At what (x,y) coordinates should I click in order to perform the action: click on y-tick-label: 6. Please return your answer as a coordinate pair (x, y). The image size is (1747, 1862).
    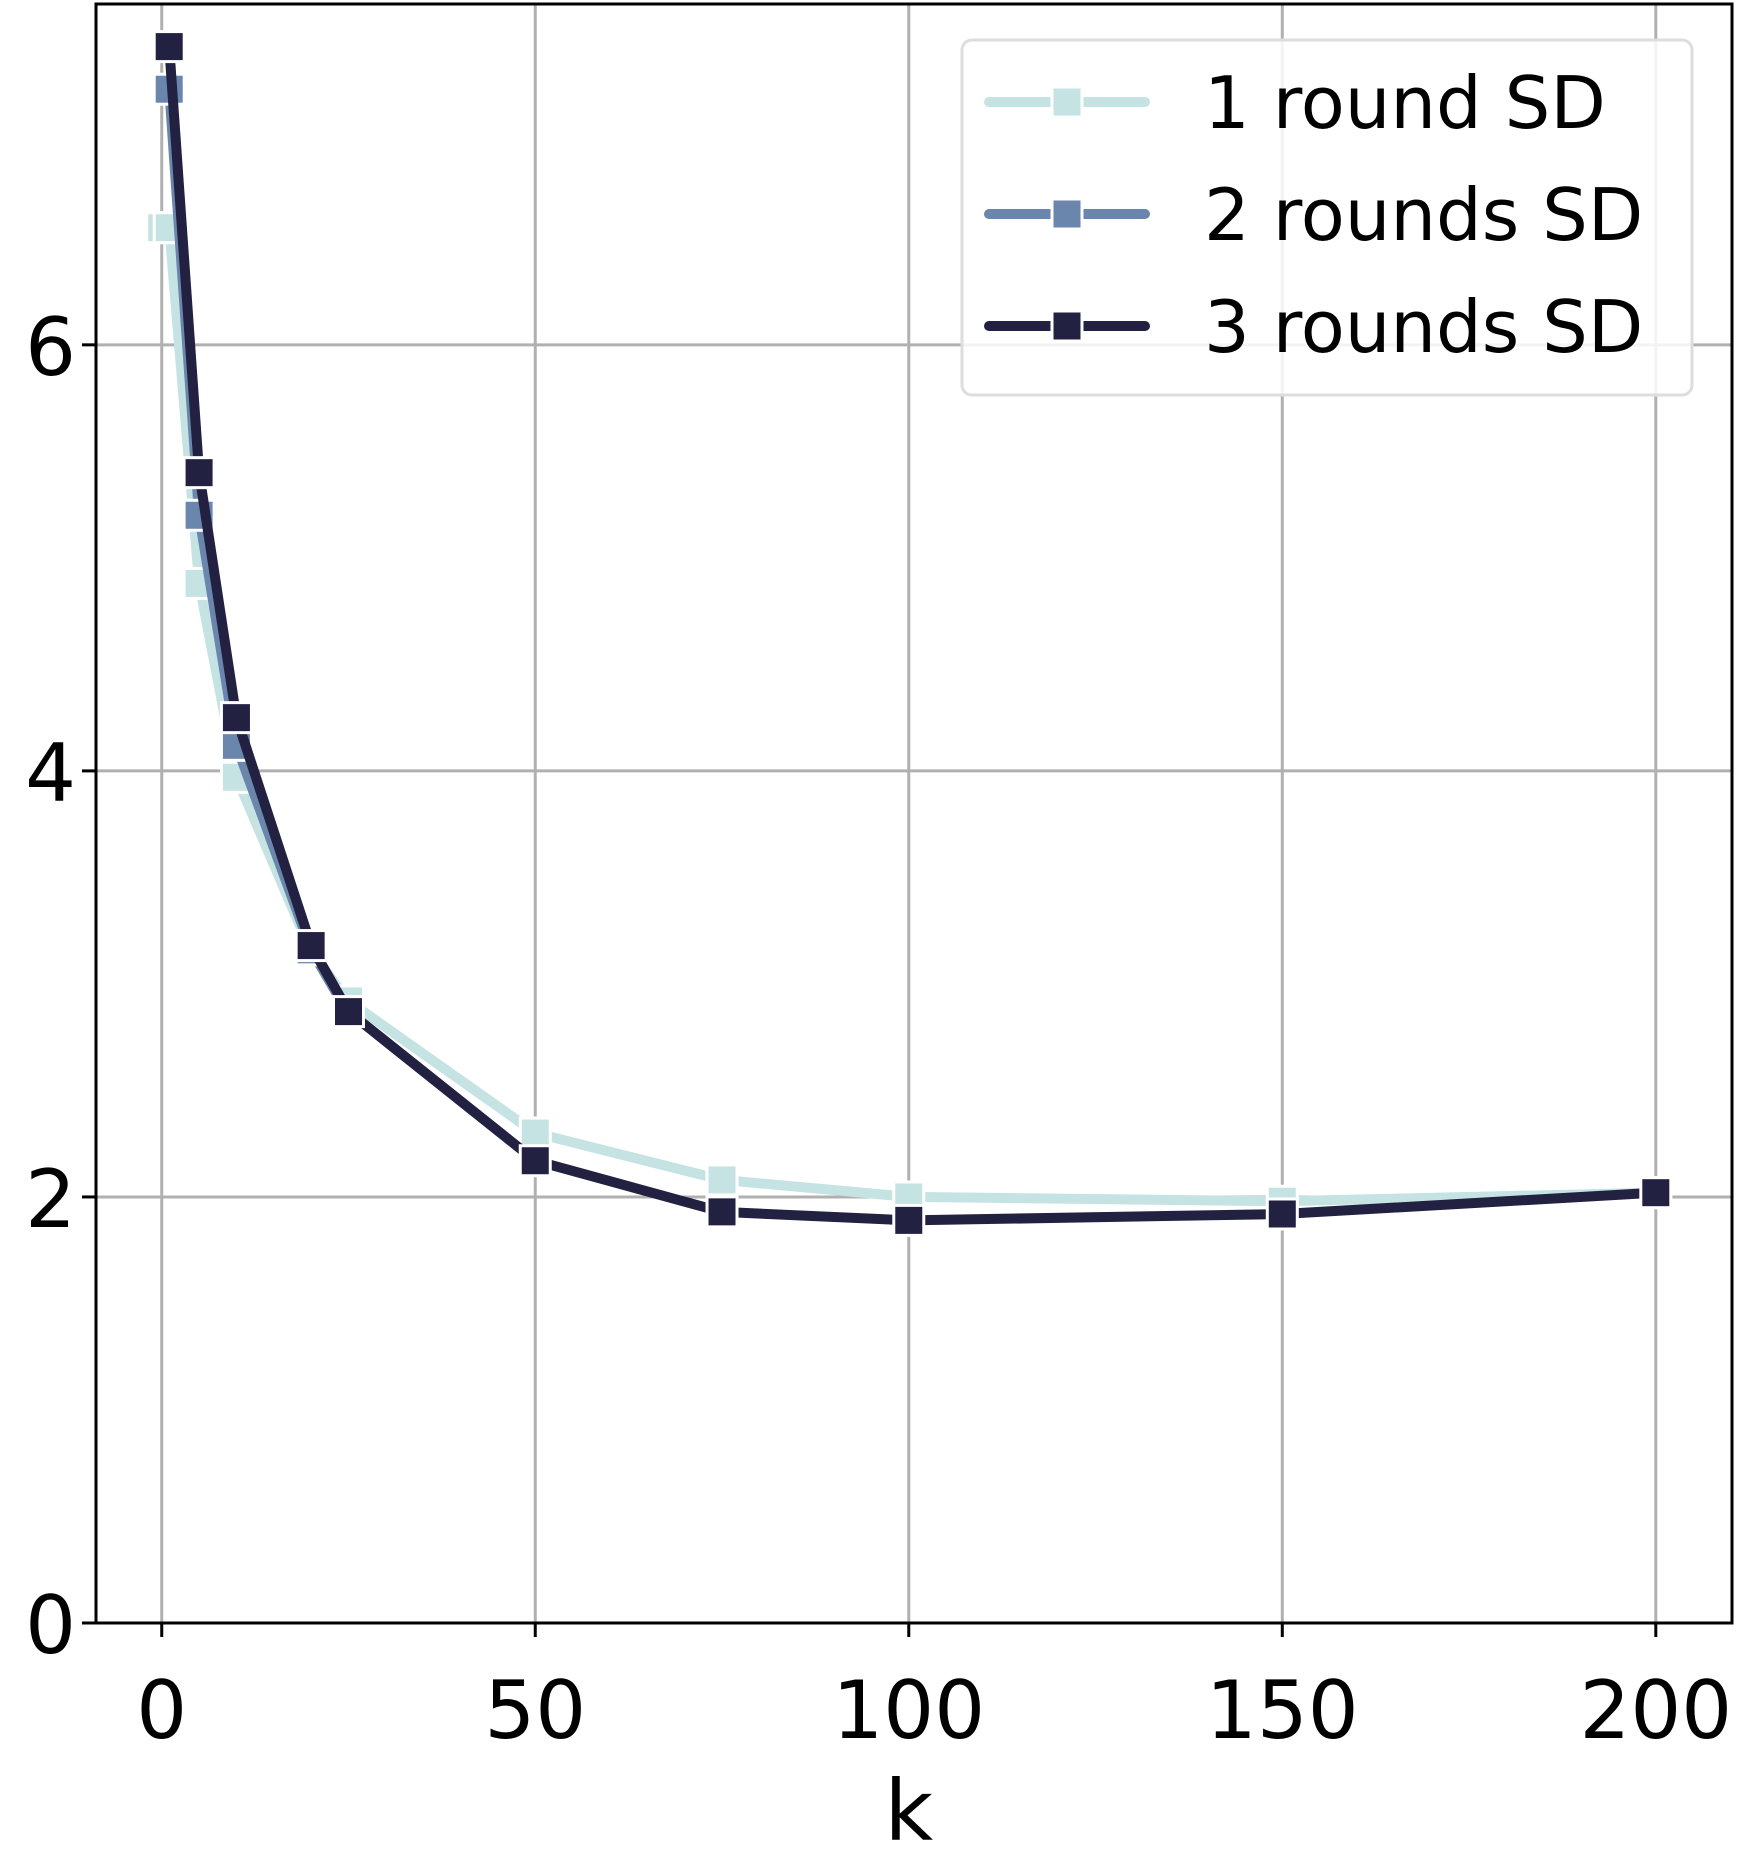
    Looking at the image, I should click on (50, 347).